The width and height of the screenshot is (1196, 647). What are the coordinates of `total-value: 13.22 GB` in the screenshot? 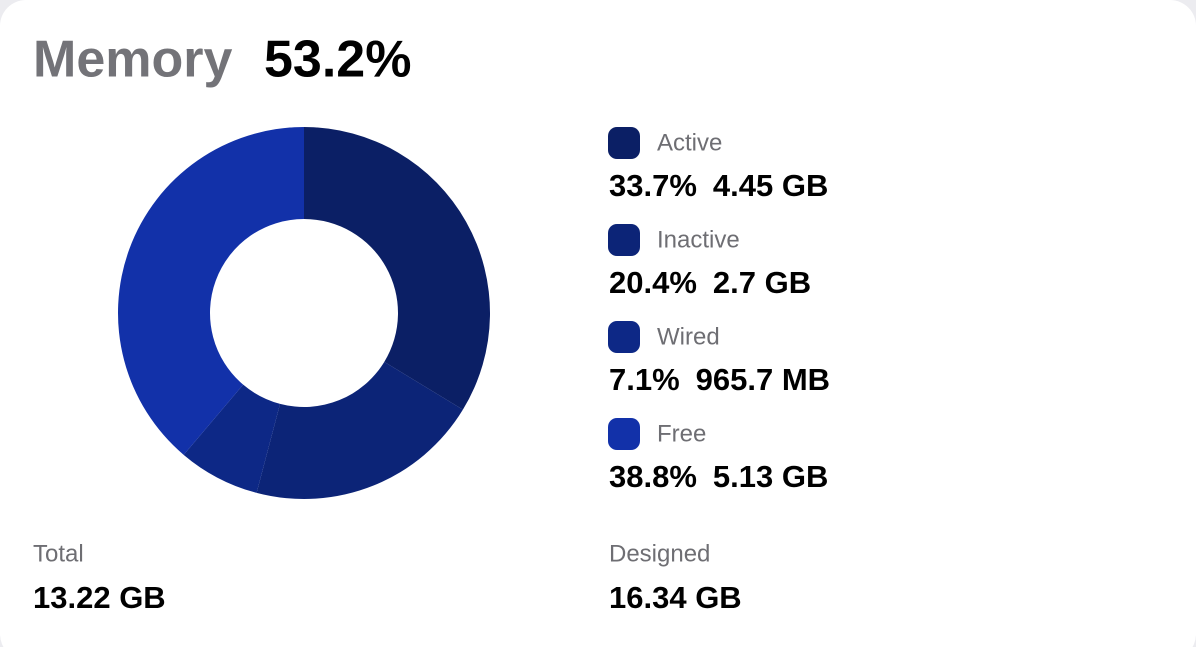 It's located at (99, 597).